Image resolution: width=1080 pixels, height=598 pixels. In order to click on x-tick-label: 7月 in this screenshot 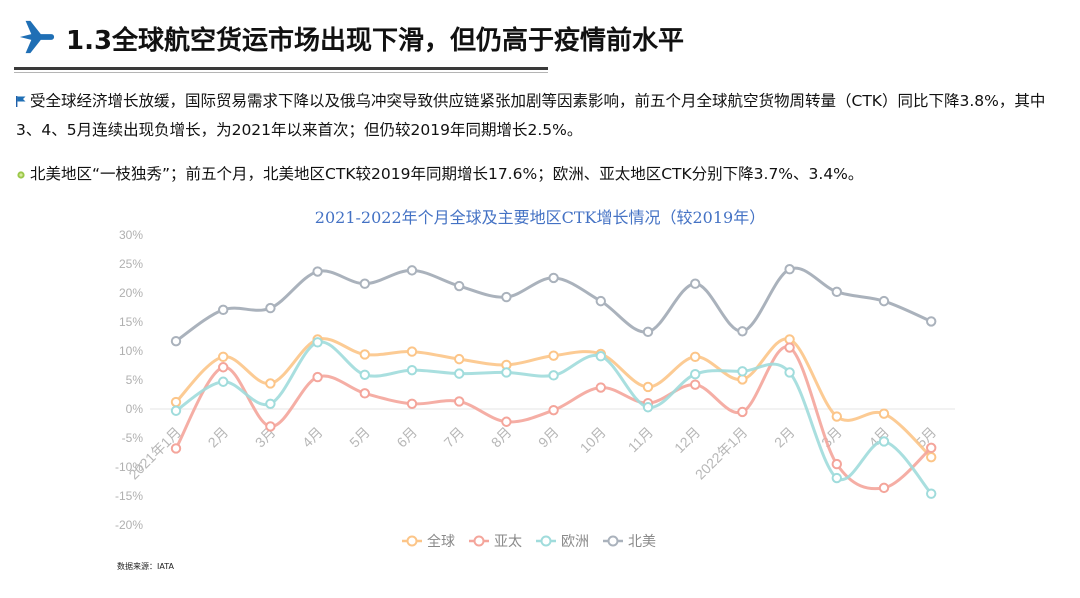, I will do `click(454, 437)`.